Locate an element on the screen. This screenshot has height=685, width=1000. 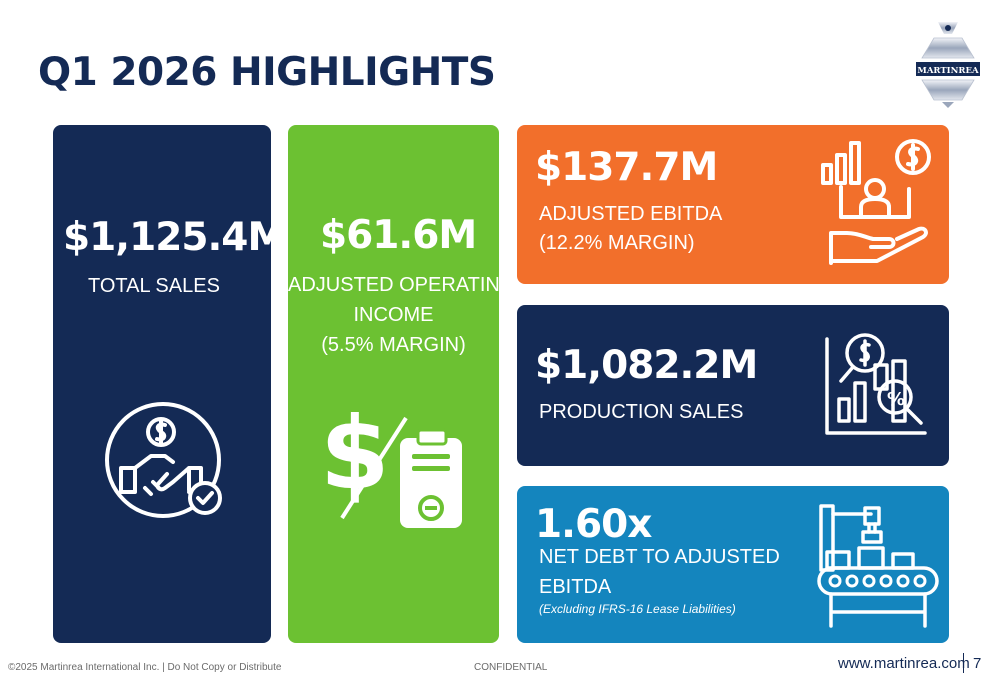
net-debt-note: (Excluding IFRS-16 Lease Liabilities) is located at coordinates (637, 609).